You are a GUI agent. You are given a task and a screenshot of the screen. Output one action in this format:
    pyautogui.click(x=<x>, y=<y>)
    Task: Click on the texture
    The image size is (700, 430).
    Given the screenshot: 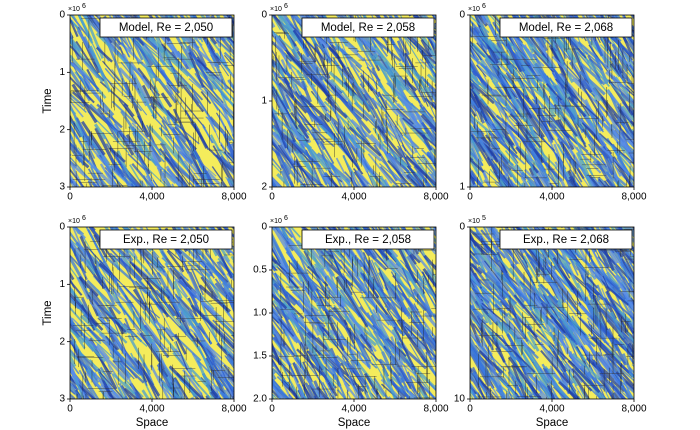 What is the action you would take?
    pyautogui.click(x=334, y=93)
    